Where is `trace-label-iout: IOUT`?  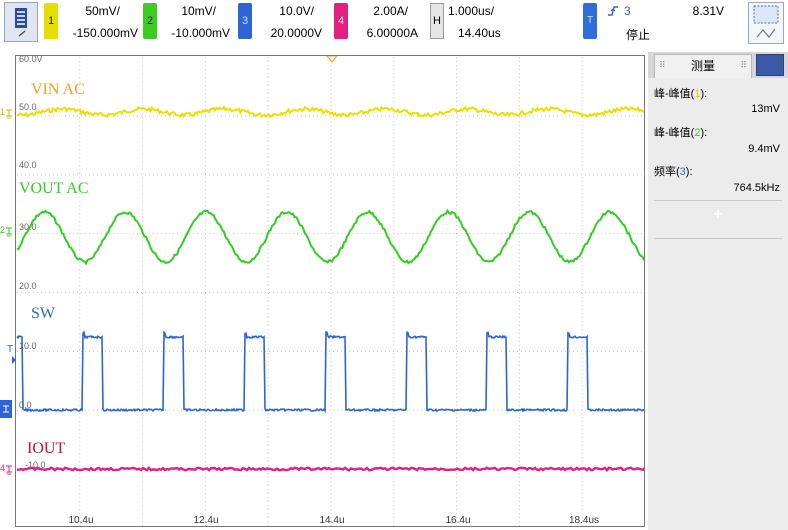 trace-label-iout: IOUT is located at coordinates (46, 448).